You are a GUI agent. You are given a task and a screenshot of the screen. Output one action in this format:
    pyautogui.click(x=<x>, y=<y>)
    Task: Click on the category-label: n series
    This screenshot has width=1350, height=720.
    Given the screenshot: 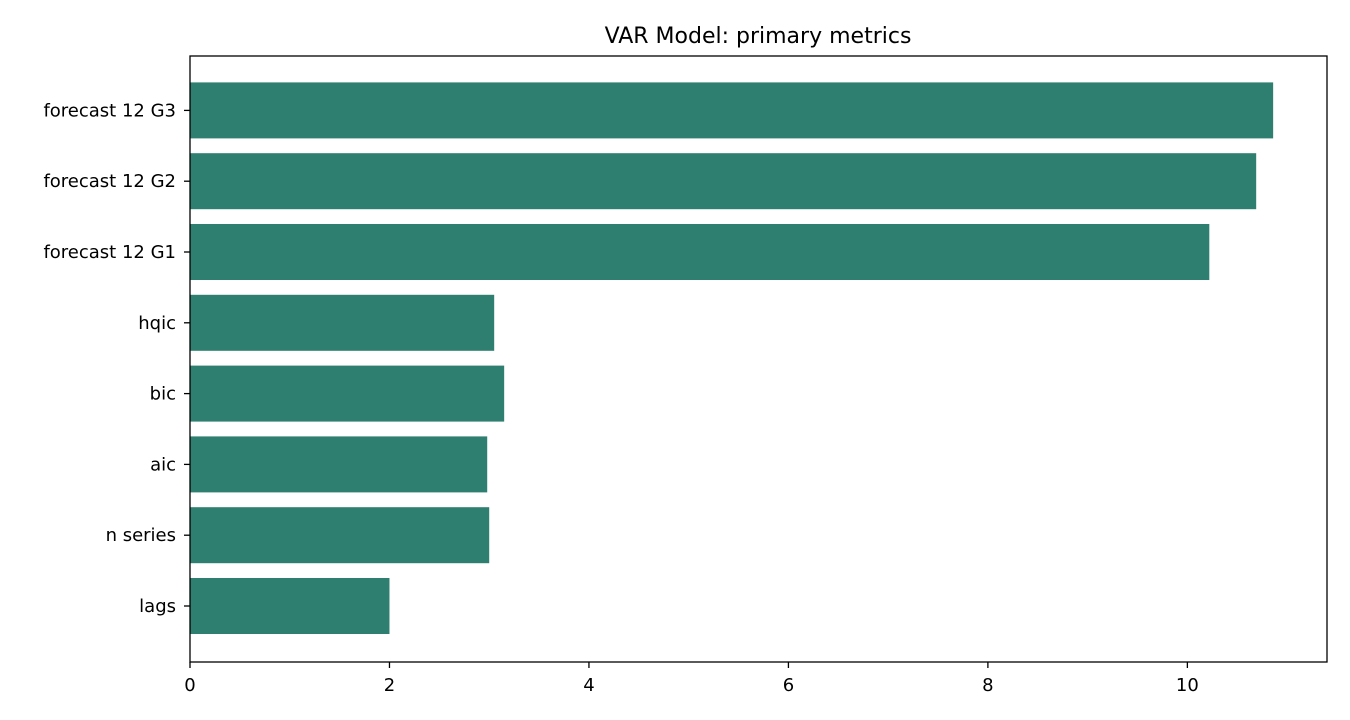 What is the action you would take?
    pyautogui.click(x=141, y=535)
    